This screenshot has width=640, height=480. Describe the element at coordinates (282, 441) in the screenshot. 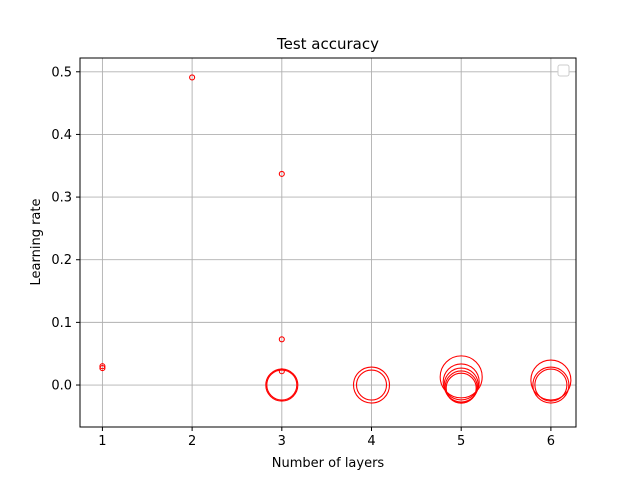

I see `x-tick-label: 3` at that location.